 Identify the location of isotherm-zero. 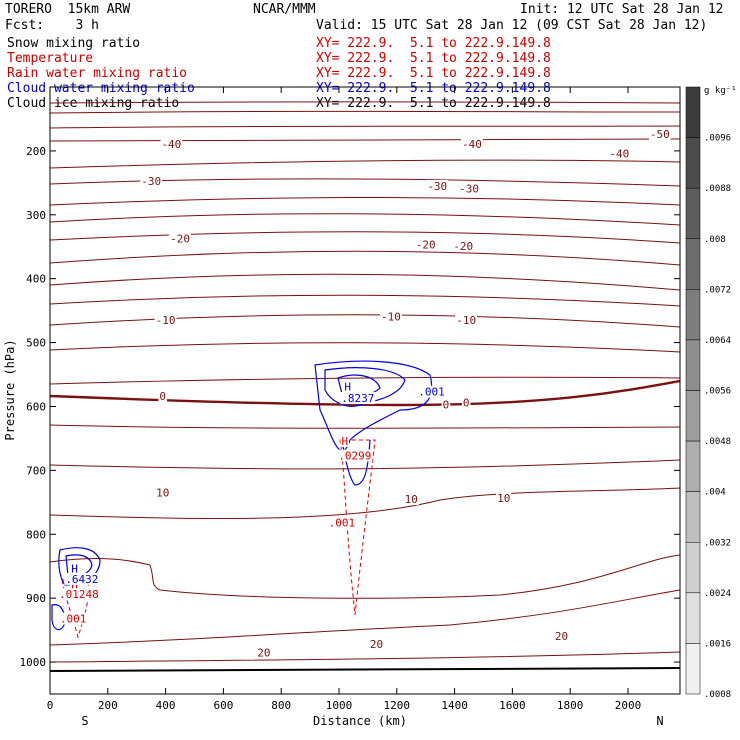
(365, 393).